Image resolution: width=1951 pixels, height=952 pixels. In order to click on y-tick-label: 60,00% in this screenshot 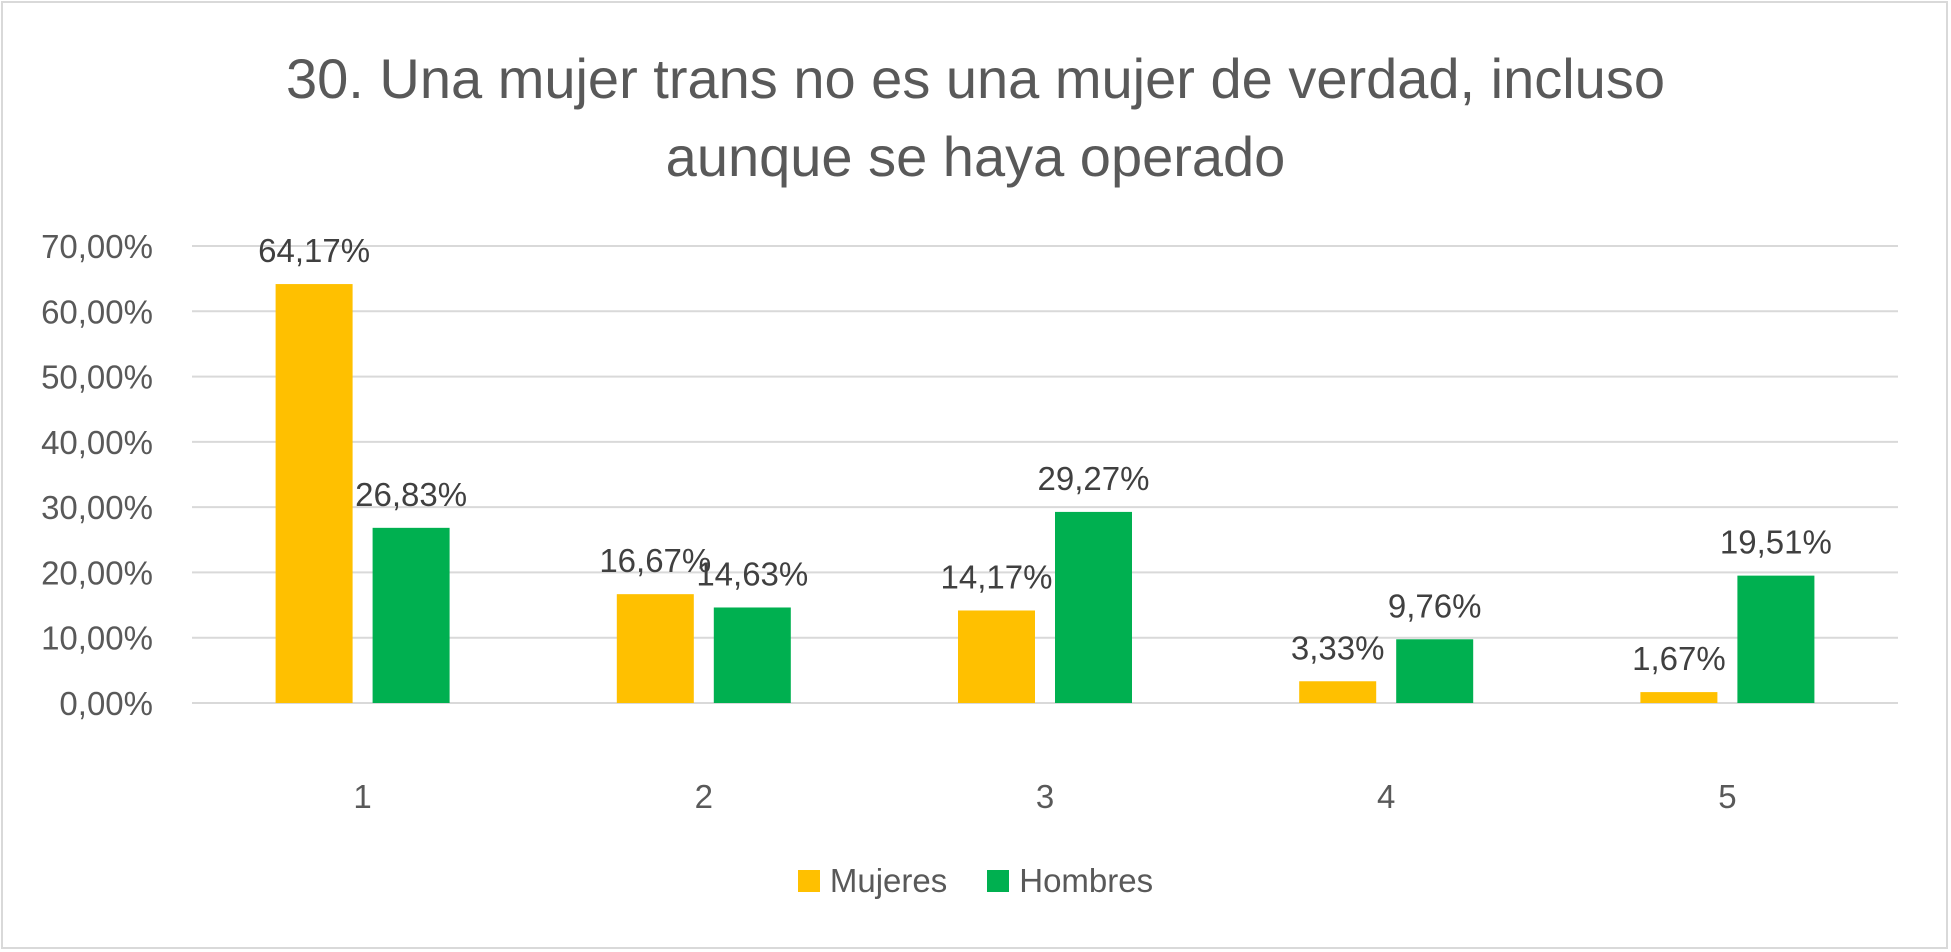, I will do `click(97, 311)`.